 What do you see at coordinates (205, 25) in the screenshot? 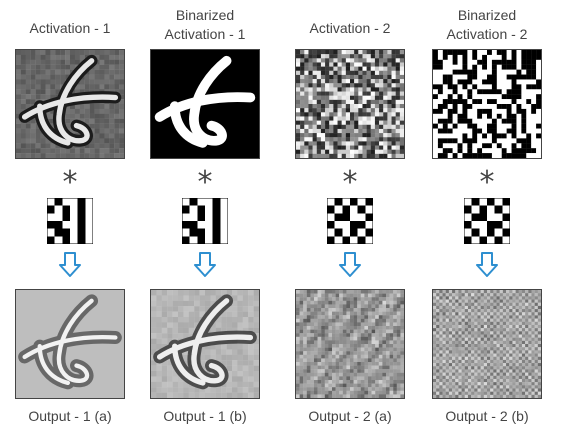
I see `column-title: Binarized Activation - 1` at bounding box center [205, 25].